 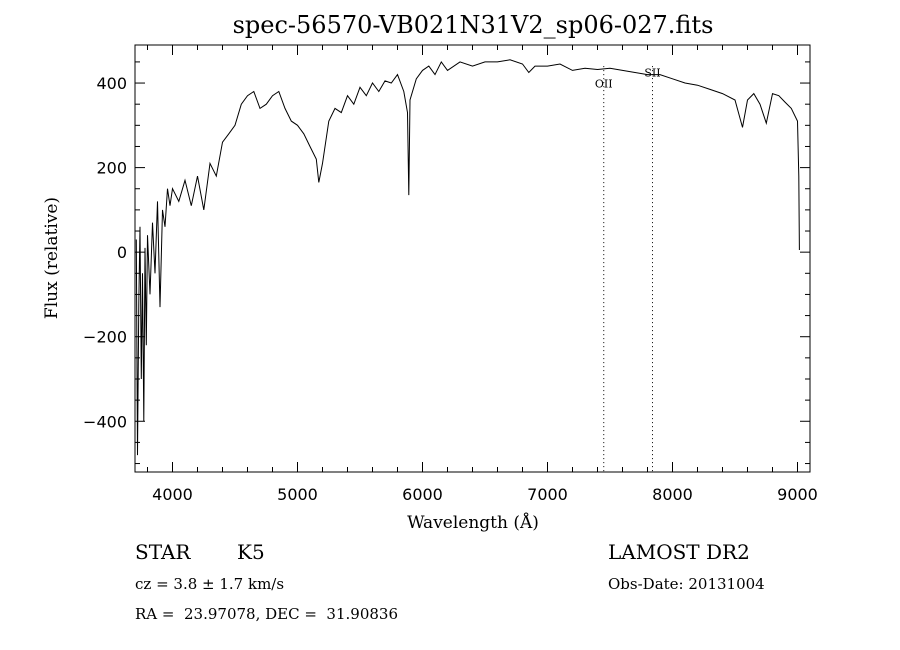 What do you see at coordinates (797, 494) in the screenshot?
I see `x-tick-label: 9000` at bounding box center [797, 494].